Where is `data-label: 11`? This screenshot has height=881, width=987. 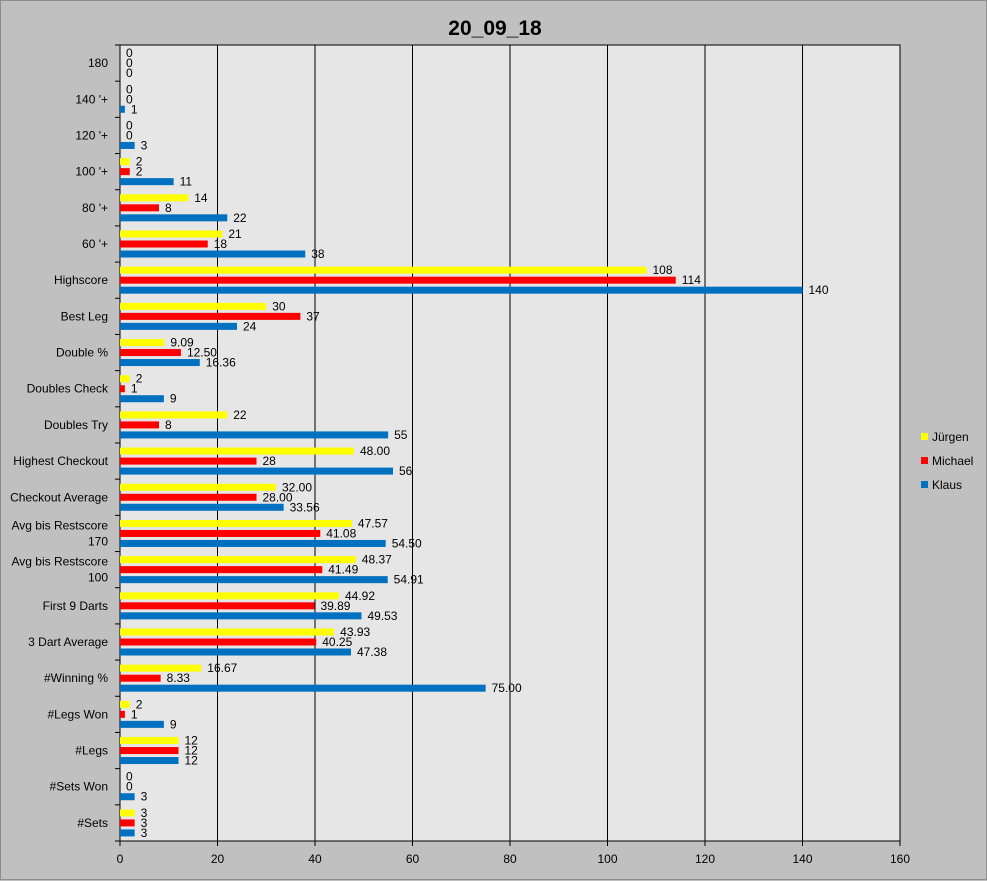
data-label: 11 is located at coordinates (186, 182).